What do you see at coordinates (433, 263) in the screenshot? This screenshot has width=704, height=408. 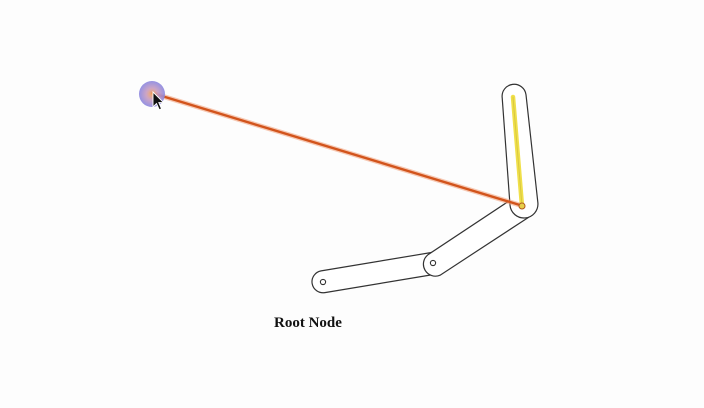 I see `joint-middle` at bounding box center [433, 263].